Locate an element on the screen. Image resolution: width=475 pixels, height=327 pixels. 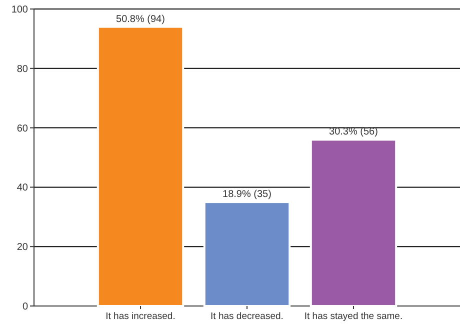
x-tick-label: It has stayed the same. is located at coordinates (353, 316).